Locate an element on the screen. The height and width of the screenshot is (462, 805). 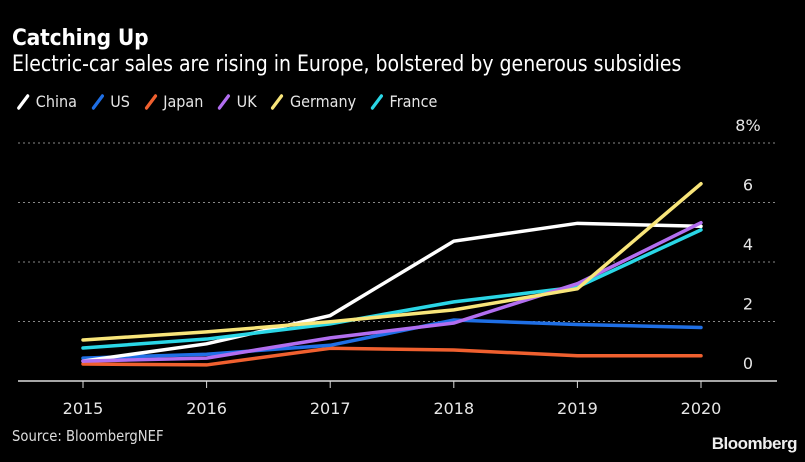
legend-swatch-france is located at coordinates (376, 101).